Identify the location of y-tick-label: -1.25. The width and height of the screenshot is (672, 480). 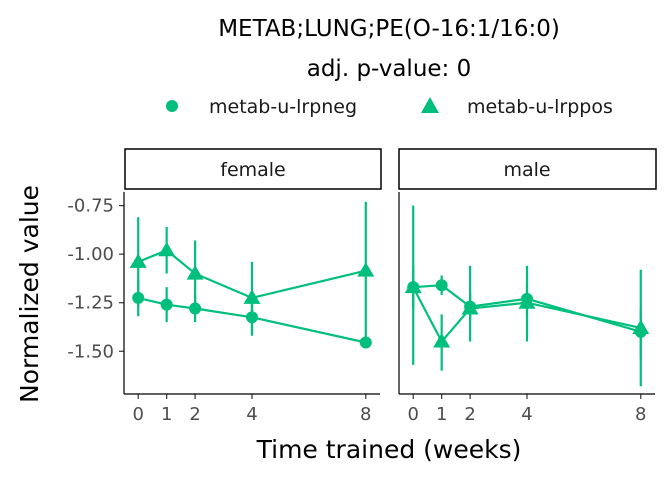
(90, 303).